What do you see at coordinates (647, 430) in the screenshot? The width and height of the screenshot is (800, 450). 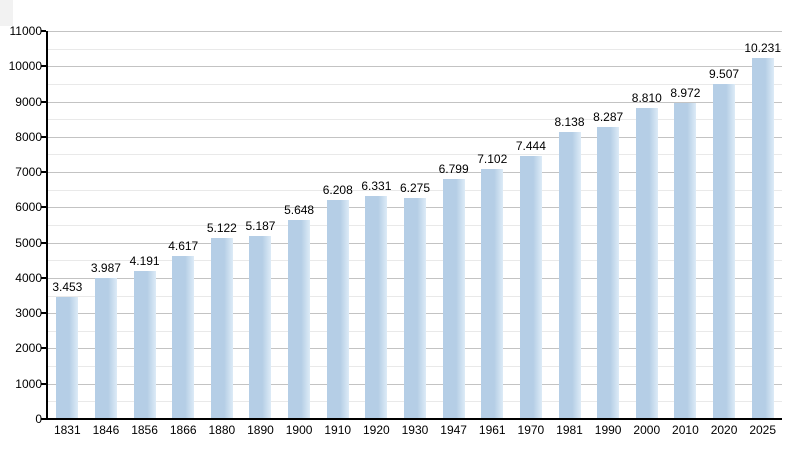 I see `x-axis-tick-label: 2000` at bounding box center [647, 430].